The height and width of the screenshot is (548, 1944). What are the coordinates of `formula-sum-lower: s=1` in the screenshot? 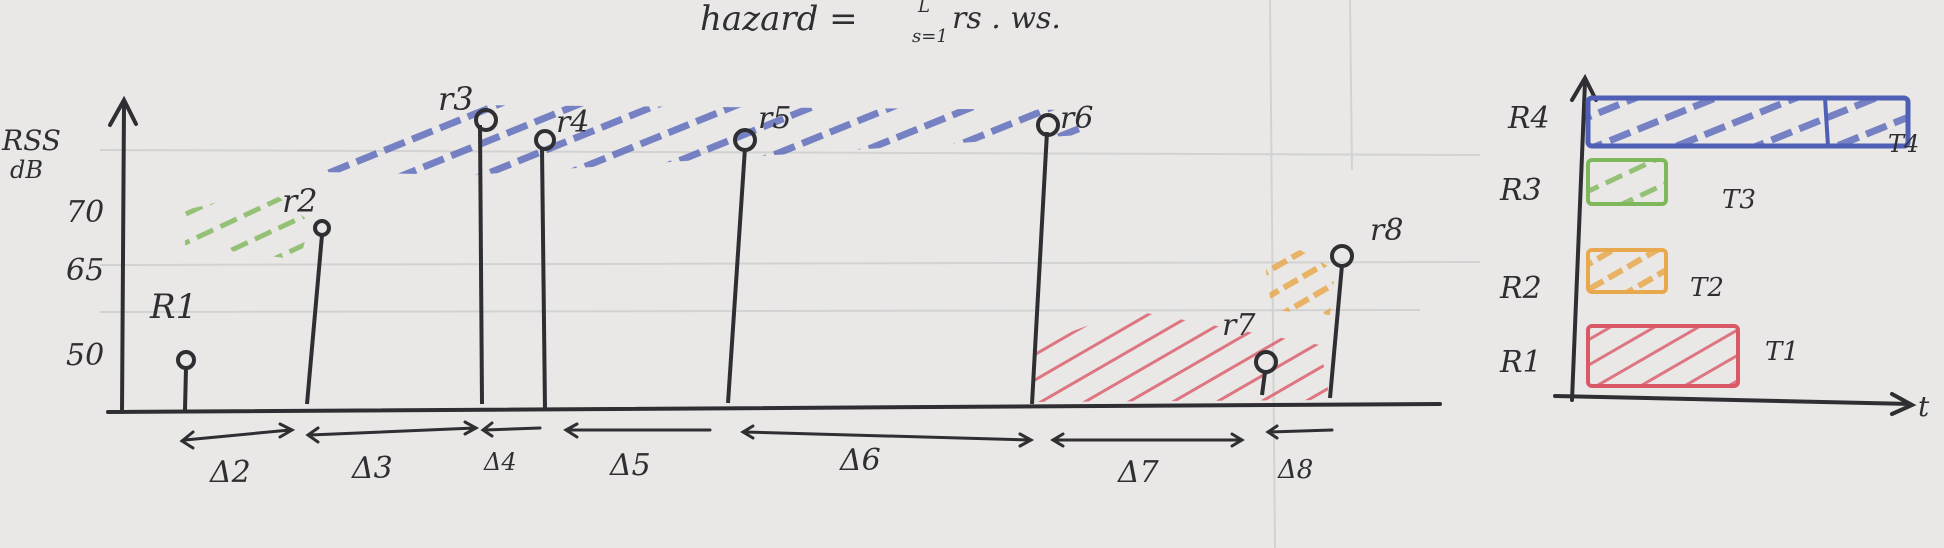 It's located at (930, 36).